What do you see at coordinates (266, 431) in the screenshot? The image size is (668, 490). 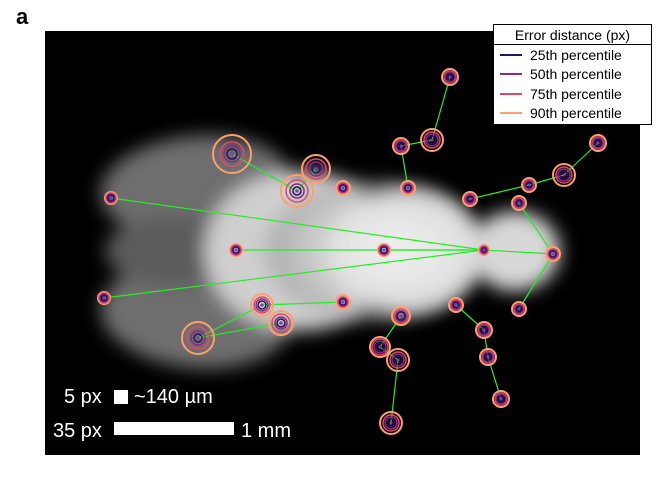 I see `scale-large-mm: 1 mm` at bounding box center [266, 431].